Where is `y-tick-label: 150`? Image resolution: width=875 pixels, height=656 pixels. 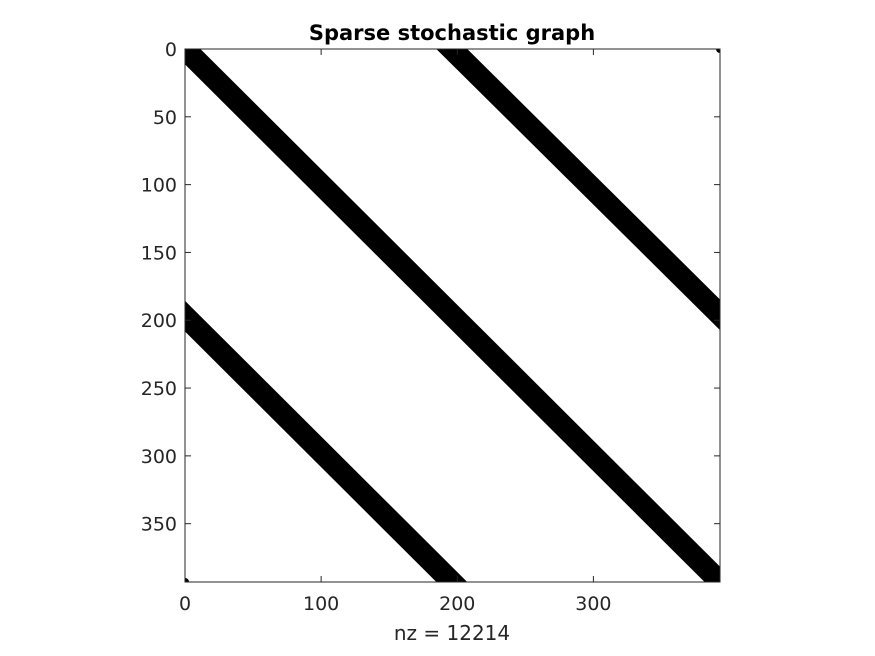 y-tick-label: 150 is located at coordinates (159, 253).